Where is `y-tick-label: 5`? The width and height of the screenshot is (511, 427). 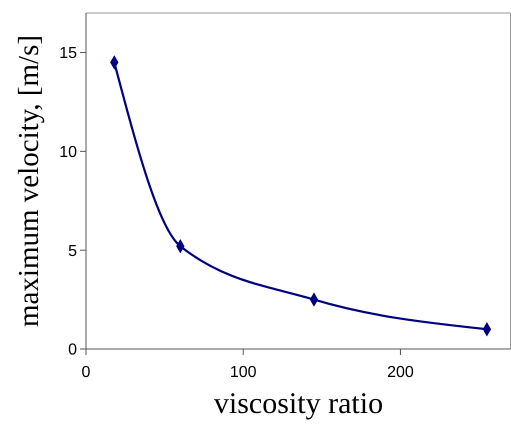
y-tick-label: 5 is located at coordinates (73, 251).